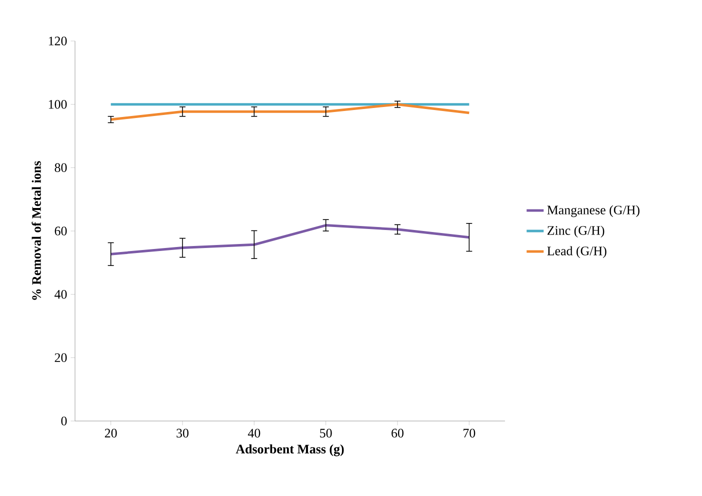 This screenshot has height=496, width=702. I want to click on x-tick-label: 50, so click(326, 433).